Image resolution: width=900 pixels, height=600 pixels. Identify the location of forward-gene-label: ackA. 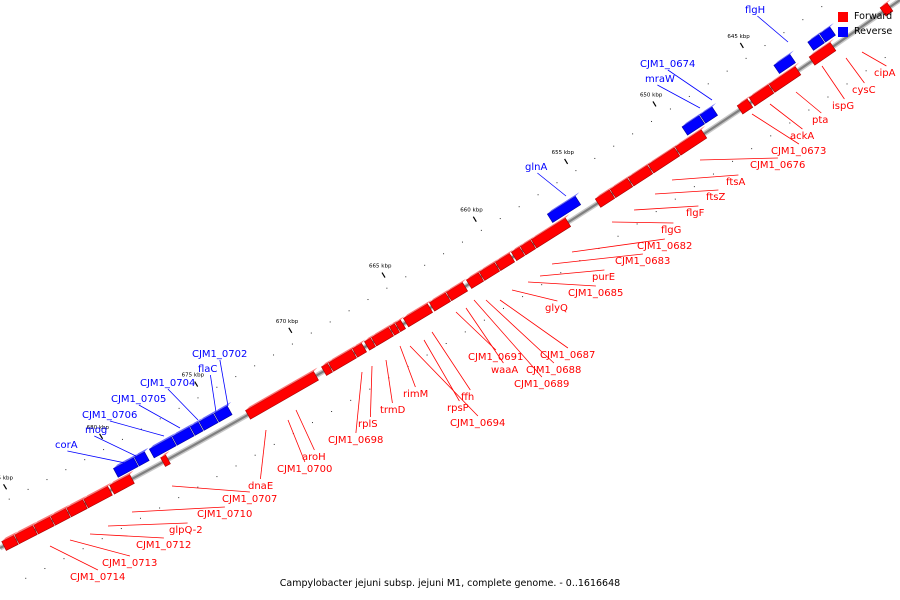
(802, 136).